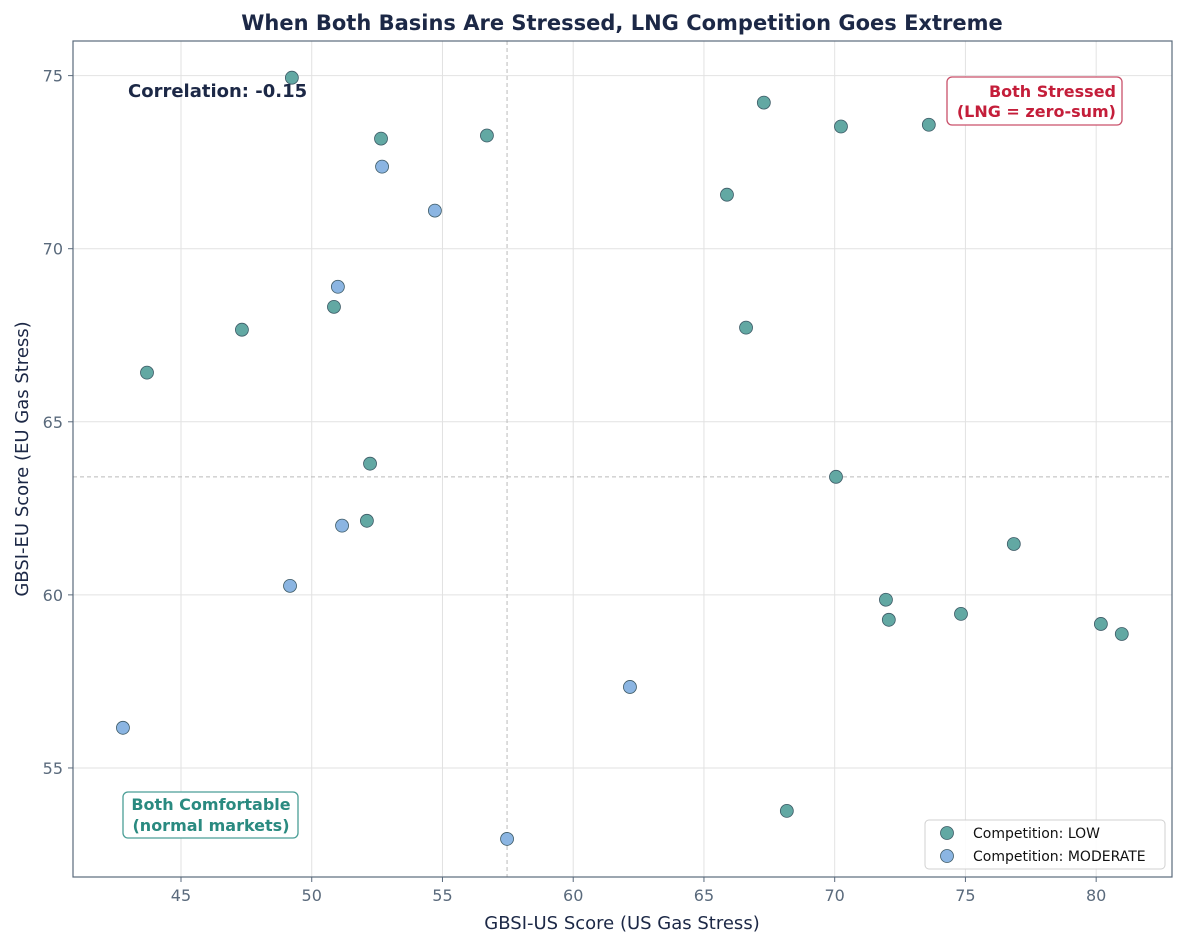 Image resolution: width=1184 pixels, height=948 pixels. What do you see at coordinates (442, 895) in the screenshot?
I see `x-tick-label: 55` at bounding box center [442, 895].